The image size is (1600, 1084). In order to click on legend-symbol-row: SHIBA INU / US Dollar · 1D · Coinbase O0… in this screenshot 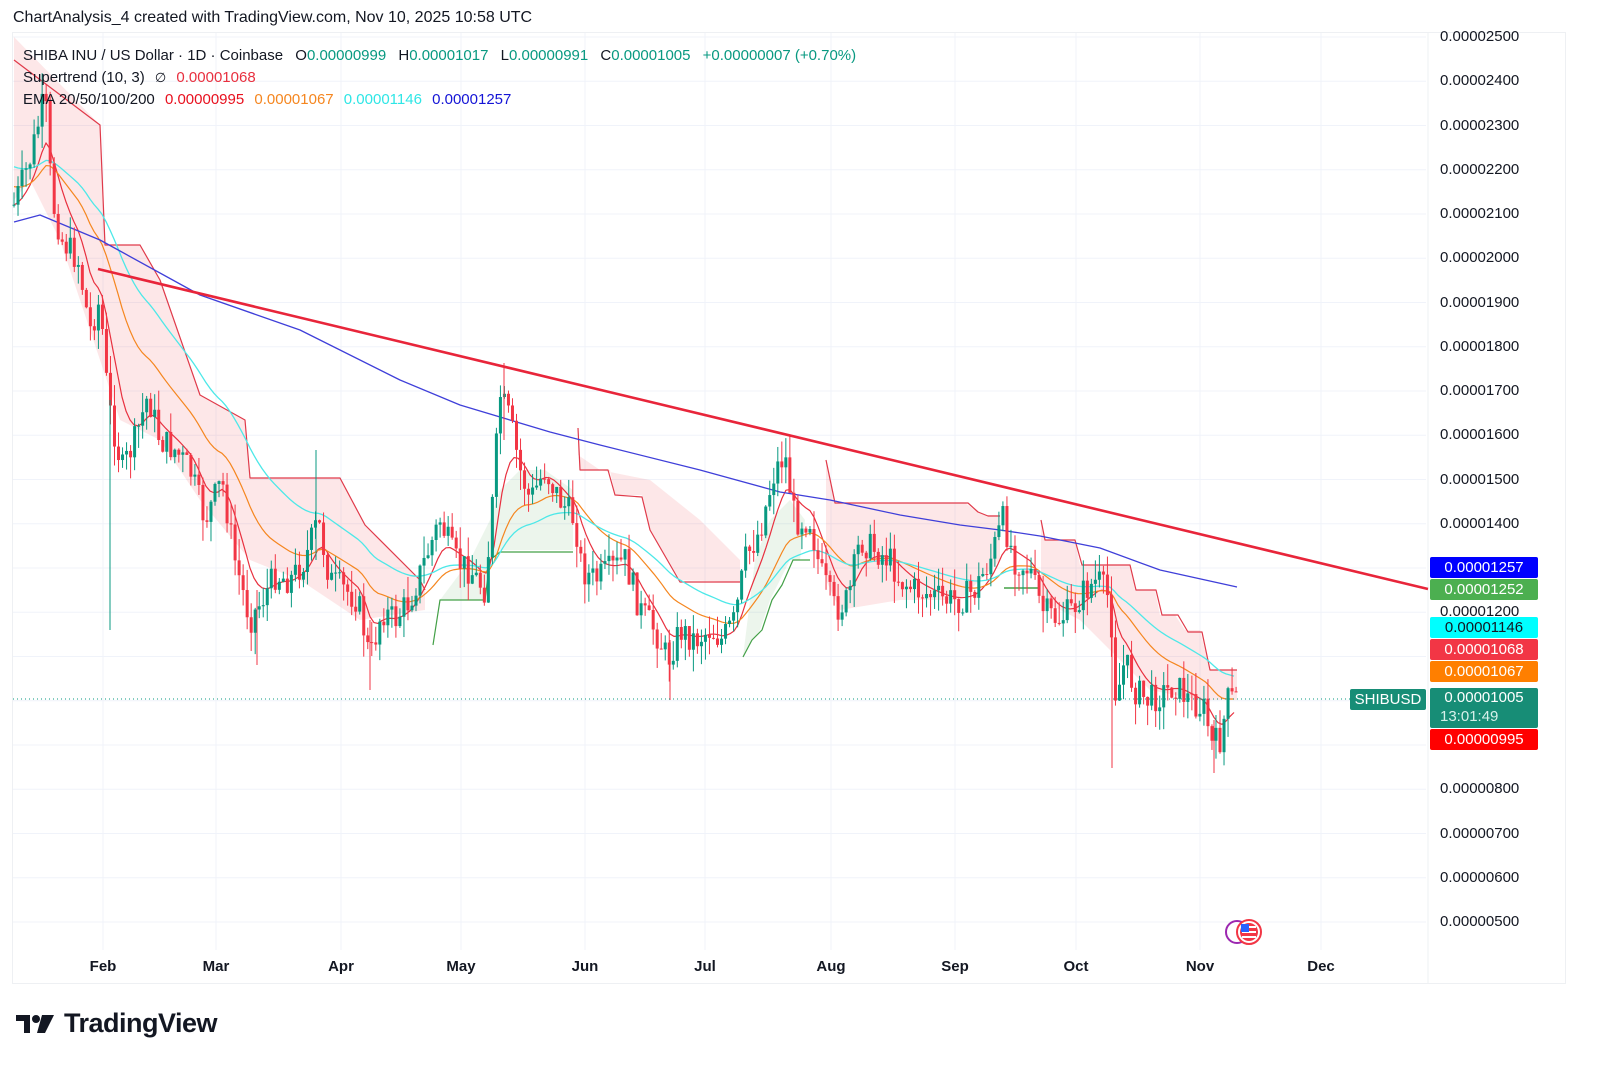, I will do `click(440, 55)`.